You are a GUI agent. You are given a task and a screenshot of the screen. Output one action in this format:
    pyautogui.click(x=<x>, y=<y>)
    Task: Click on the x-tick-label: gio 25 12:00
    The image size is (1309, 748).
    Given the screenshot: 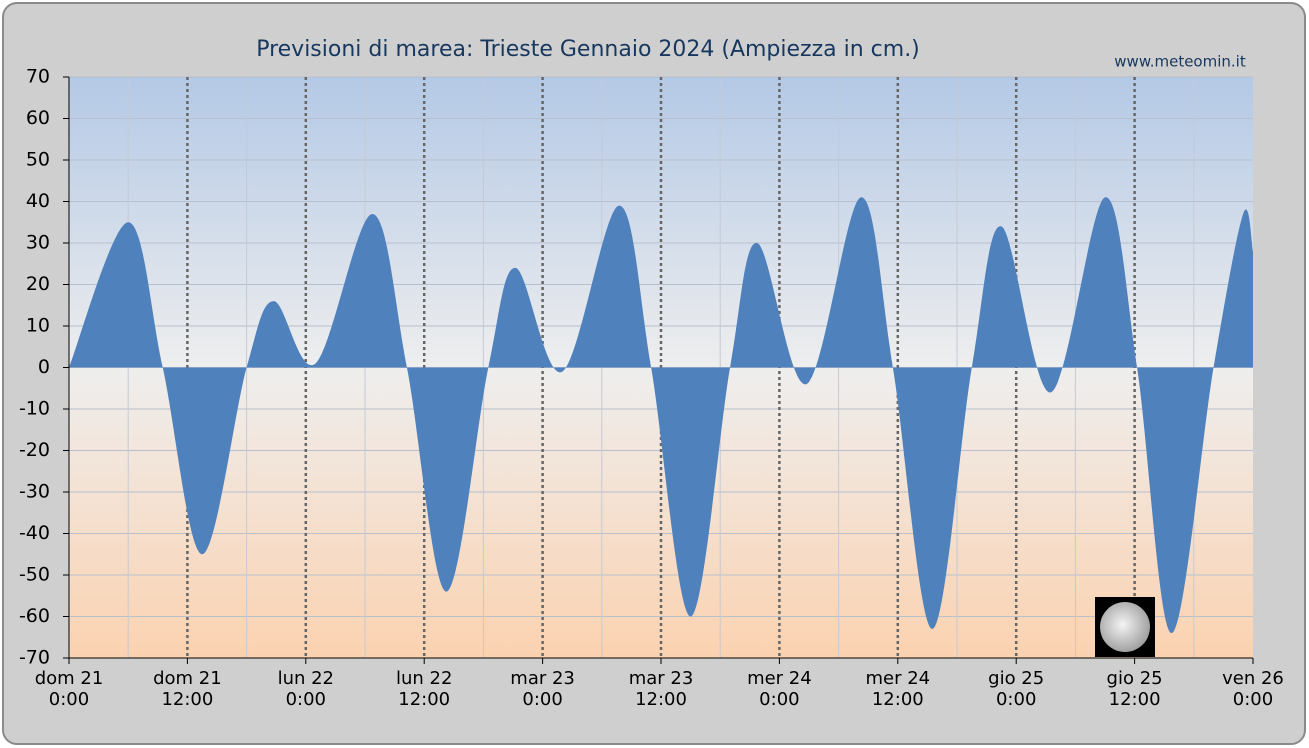 What is the action you would take?
    pyautogui.click(x=1134, y=689)
    